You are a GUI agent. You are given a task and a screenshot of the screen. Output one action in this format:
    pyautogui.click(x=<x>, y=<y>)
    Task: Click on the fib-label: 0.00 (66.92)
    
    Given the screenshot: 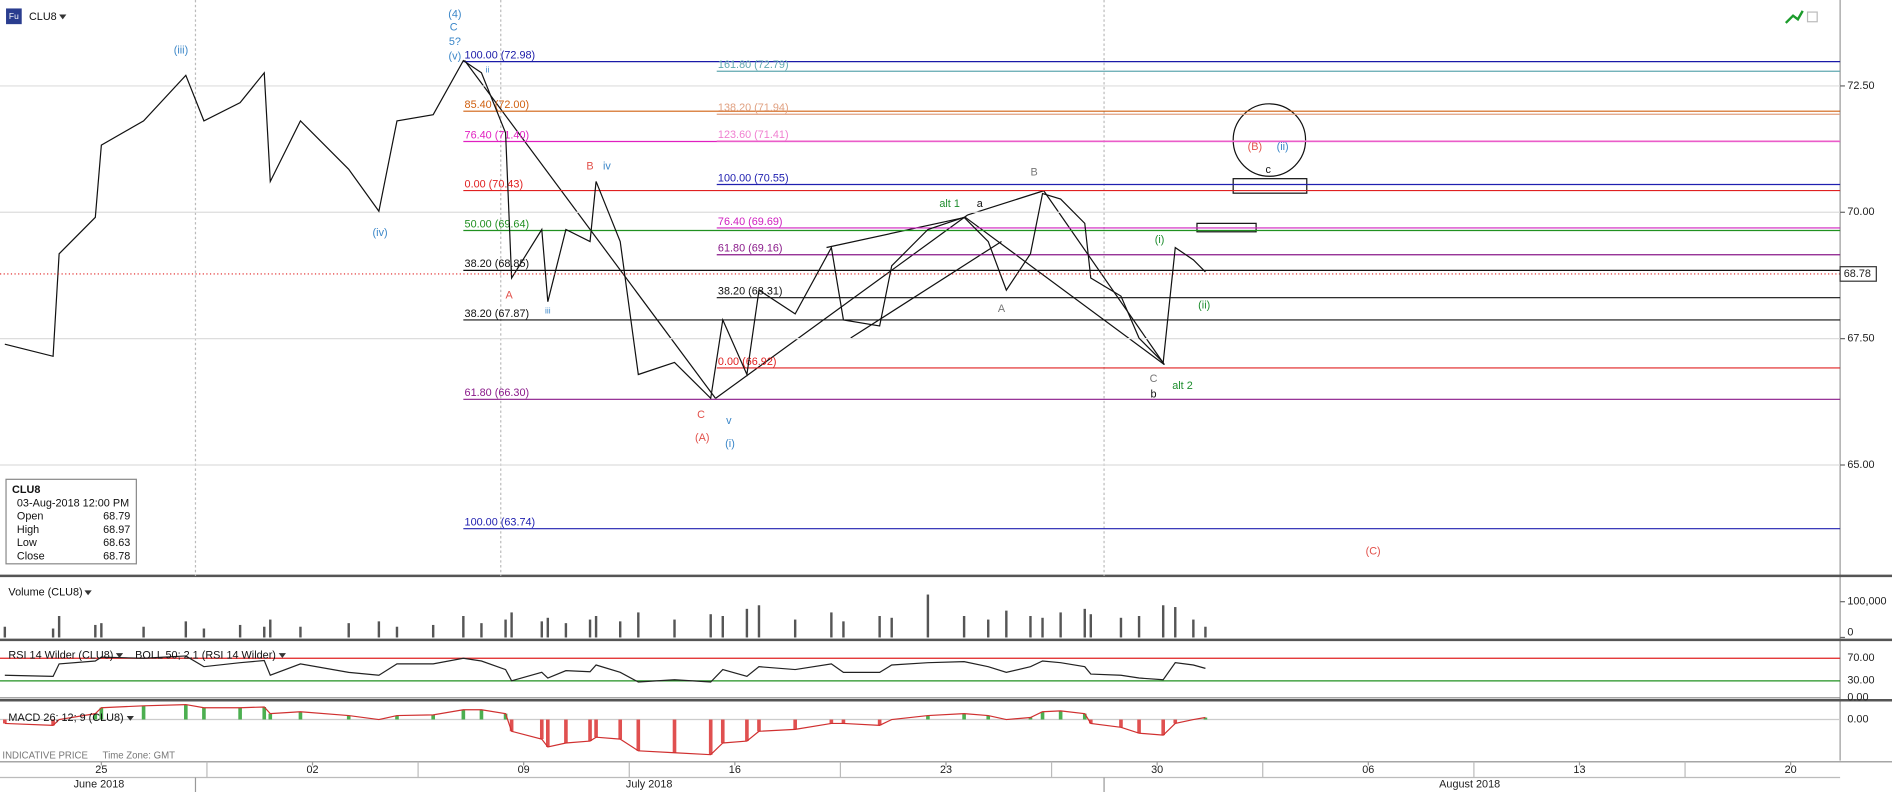 What is the action you would take?
    pyautogui.click(x=747, y=362)
    